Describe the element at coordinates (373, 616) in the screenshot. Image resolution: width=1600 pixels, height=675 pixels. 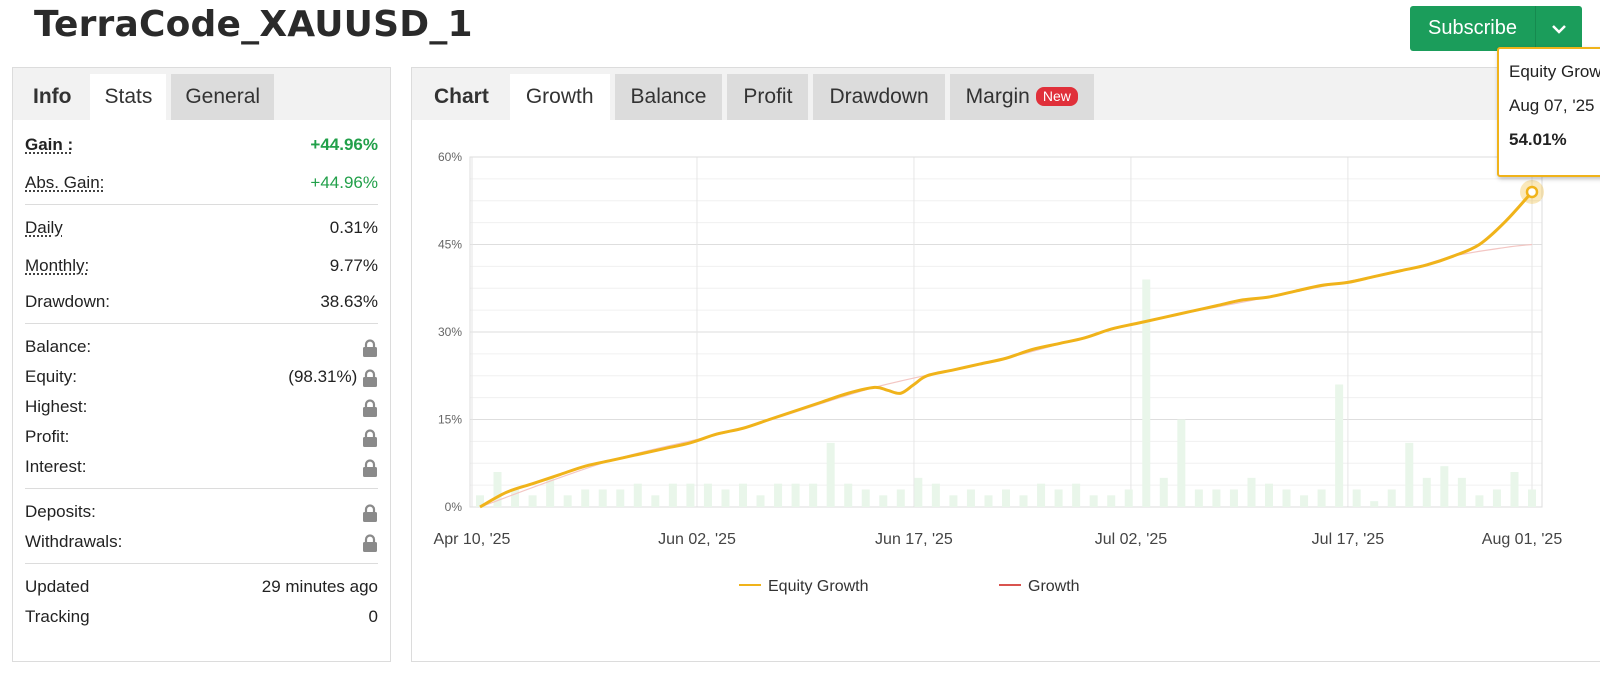
I see `tracking-value: 0` at that location.